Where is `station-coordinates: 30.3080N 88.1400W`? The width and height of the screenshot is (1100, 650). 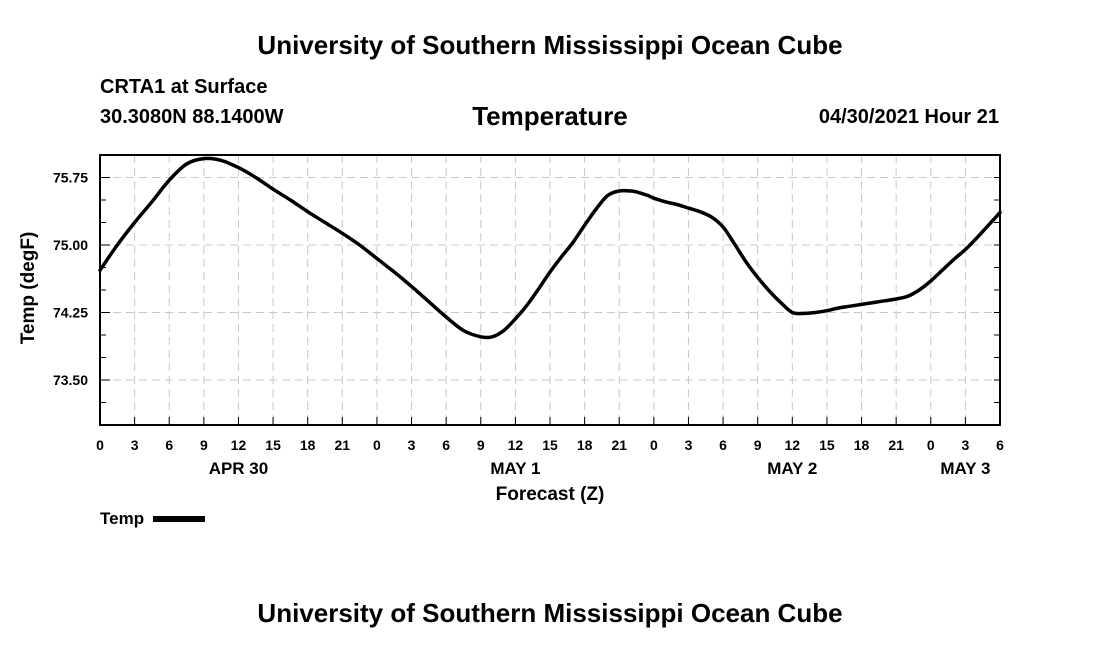
station-coordinates: 30.3080N 88.1400W is located at coordinates (192, 117).